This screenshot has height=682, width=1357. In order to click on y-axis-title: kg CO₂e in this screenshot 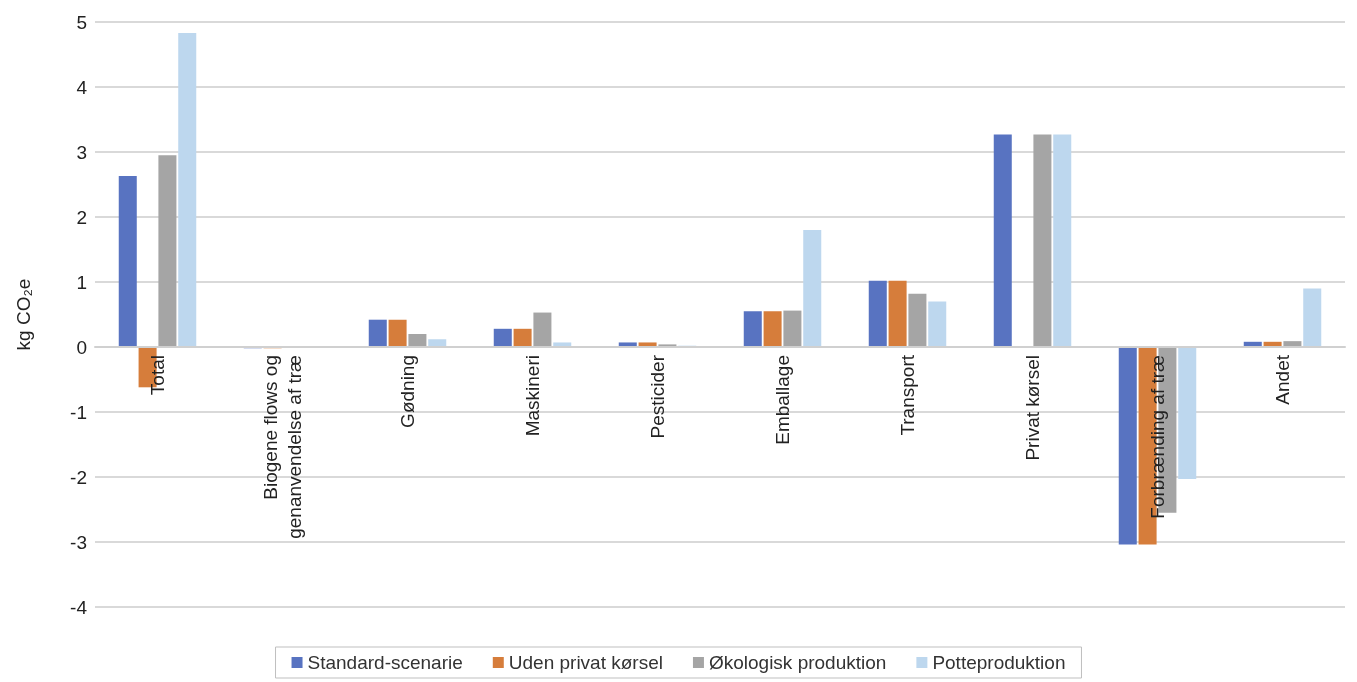, I will do `click(23, 314)`.